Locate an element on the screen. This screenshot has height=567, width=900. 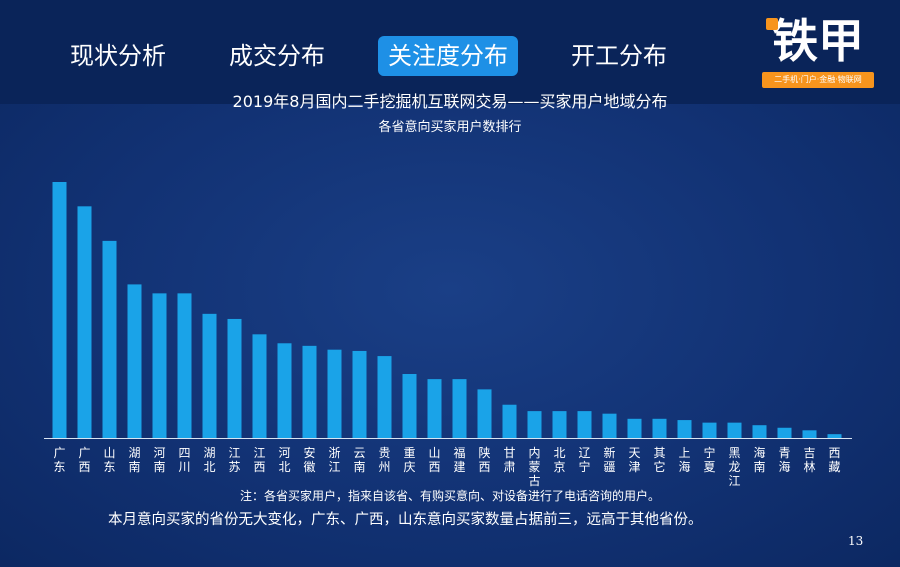
x-tick-label: 青海 is located at coordinates (784, 460).